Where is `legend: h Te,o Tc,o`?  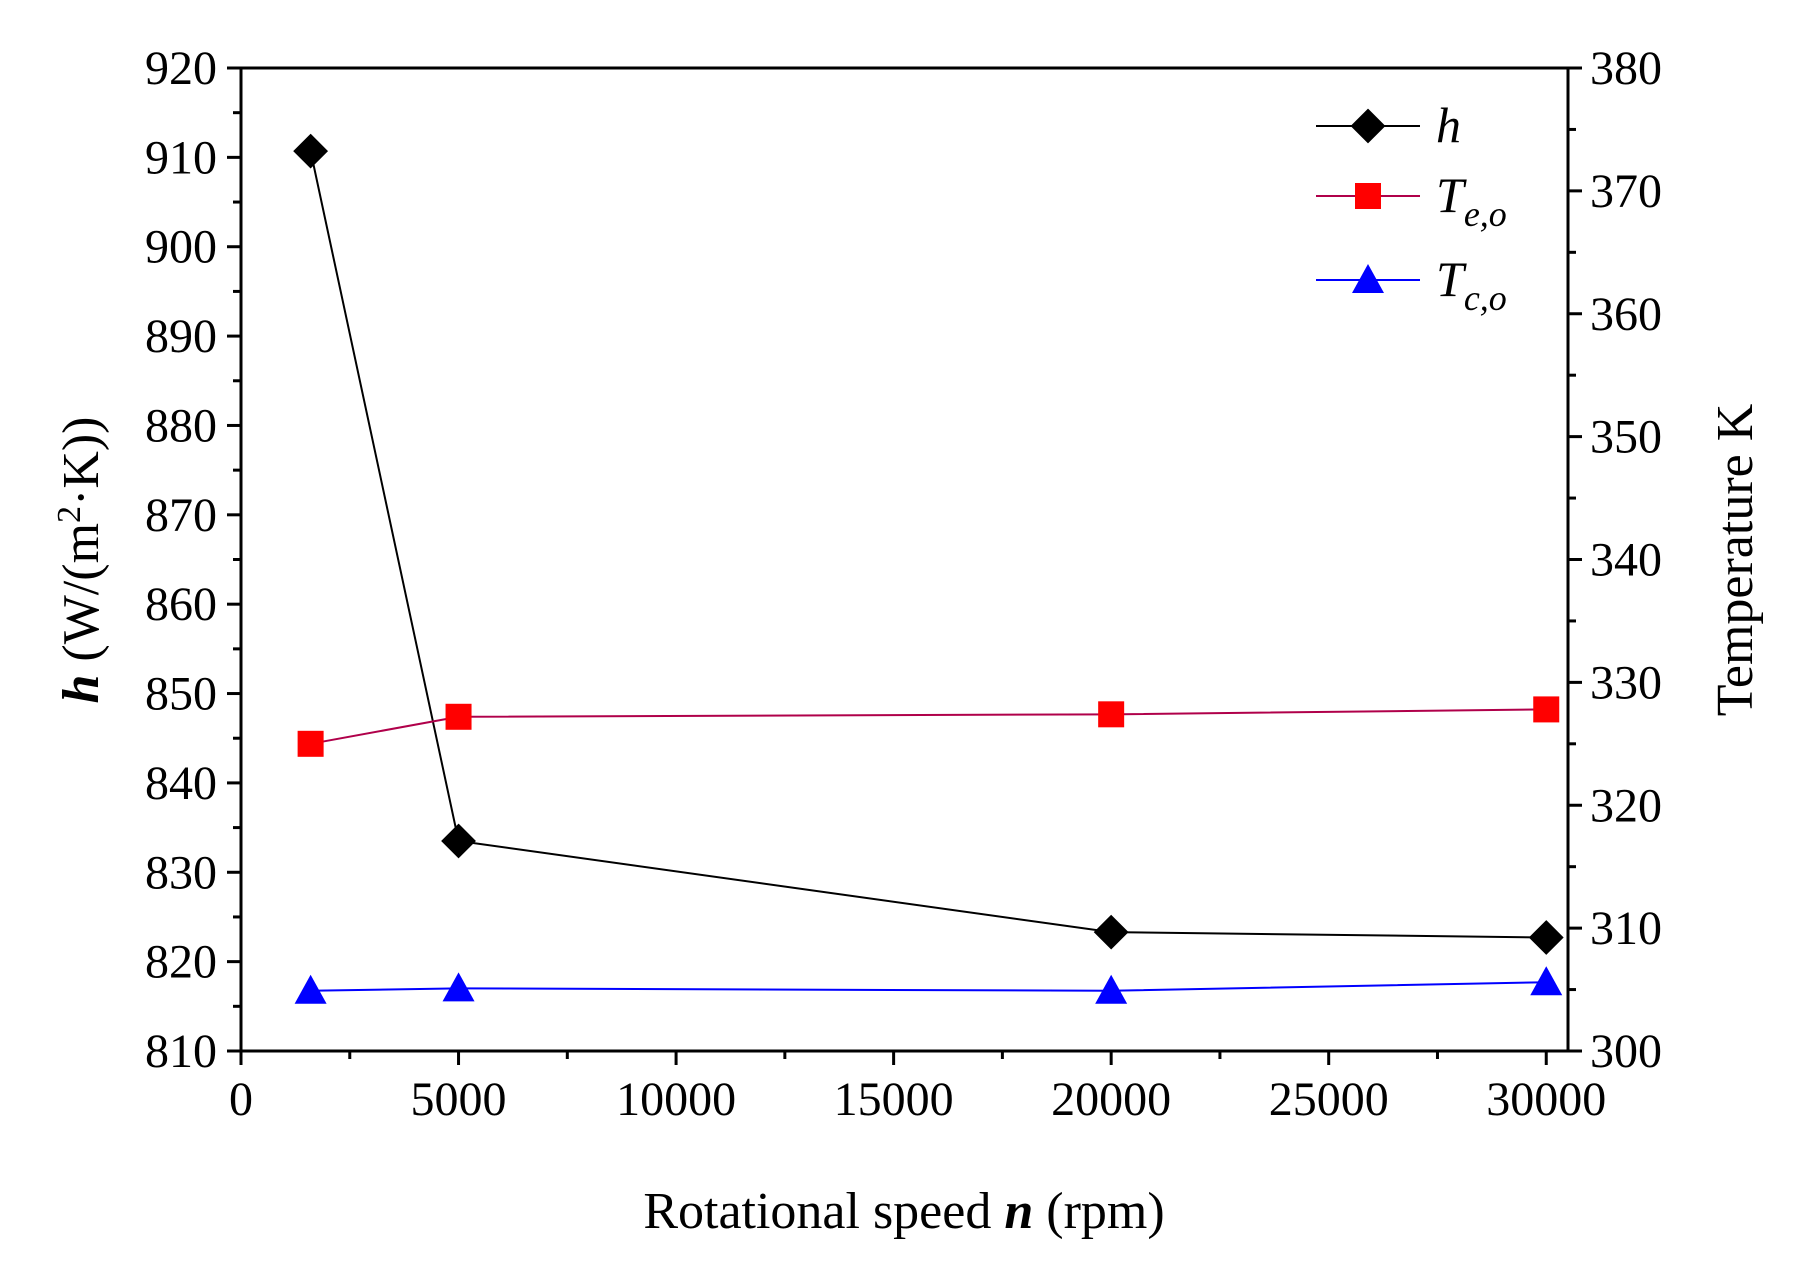
legend: h Te,o Tc,o is located at coordinates (1411, 207).